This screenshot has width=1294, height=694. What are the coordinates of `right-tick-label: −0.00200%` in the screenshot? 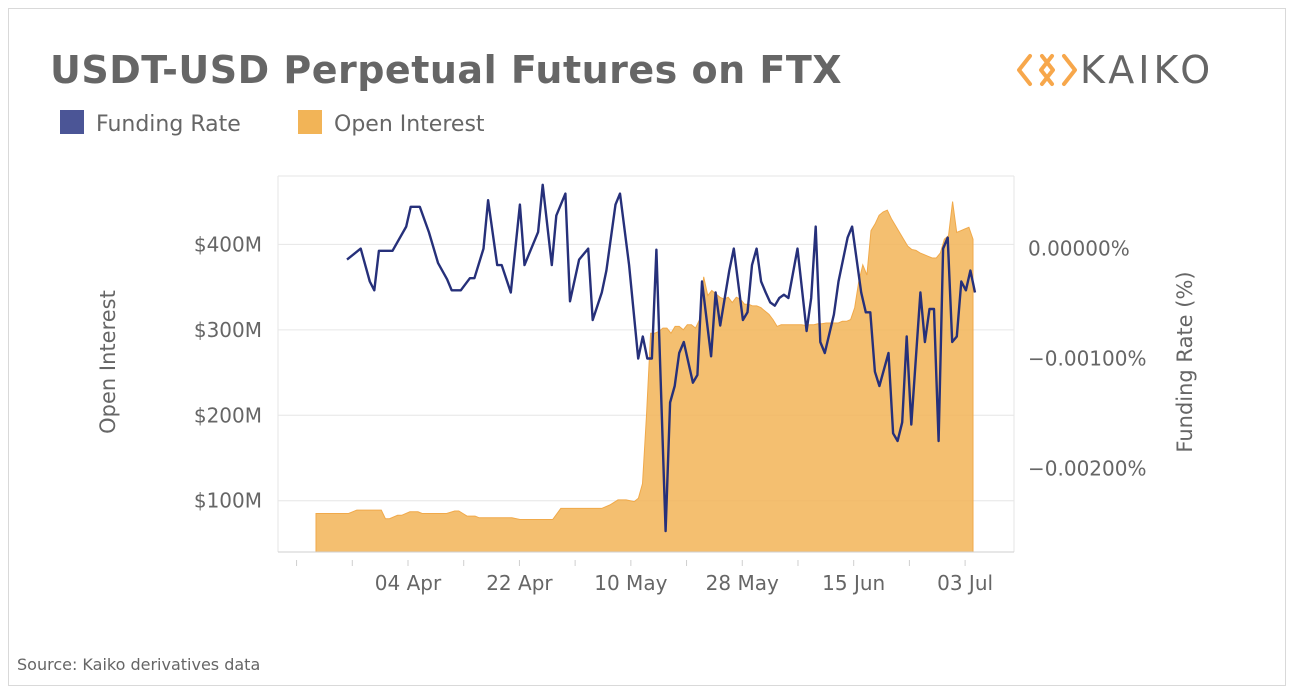 It's located at (1087, 468).